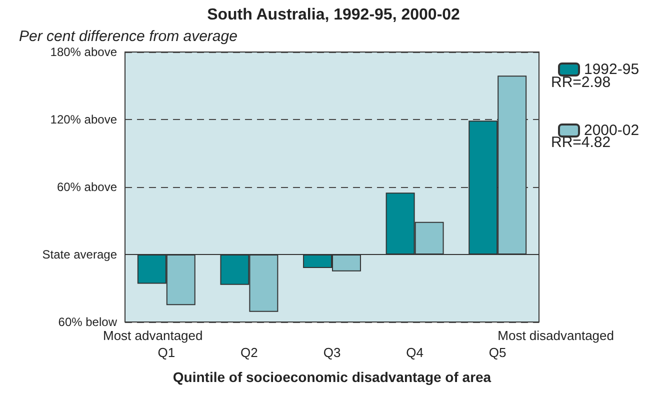 Image resolution: width=667 pixels, height=401 pixels. Describe the element at coordinates (415, 352) in the screenshot. I see `x-tick-label: Q4` at that location.